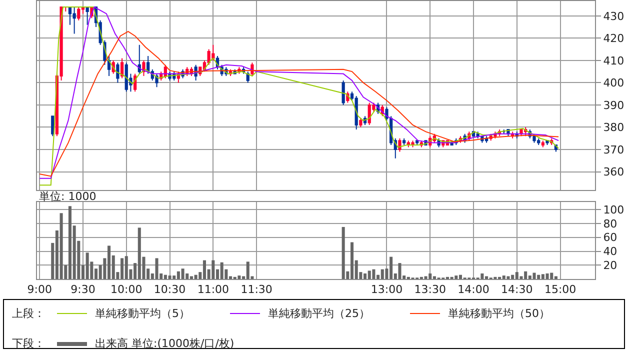 The width and height of the screenshot is (638, 362). I want to click on y-tick-label: 80, so click(610, 223).